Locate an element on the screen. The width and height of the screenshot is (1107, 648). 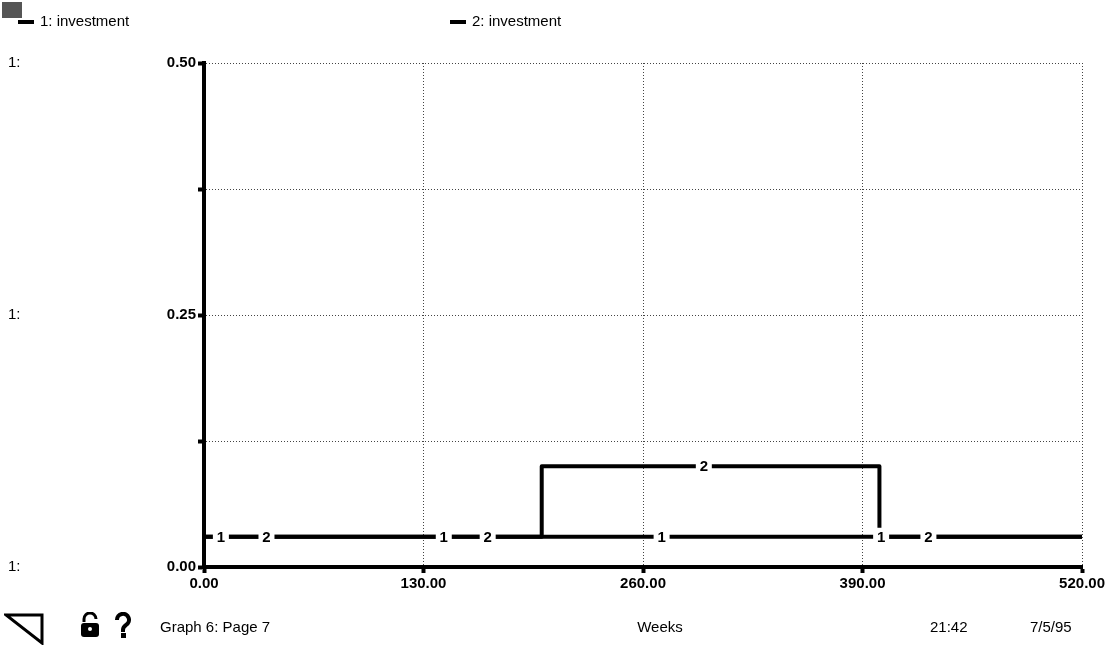
legend-label: 2: investment is located at coordinates (517, 21).